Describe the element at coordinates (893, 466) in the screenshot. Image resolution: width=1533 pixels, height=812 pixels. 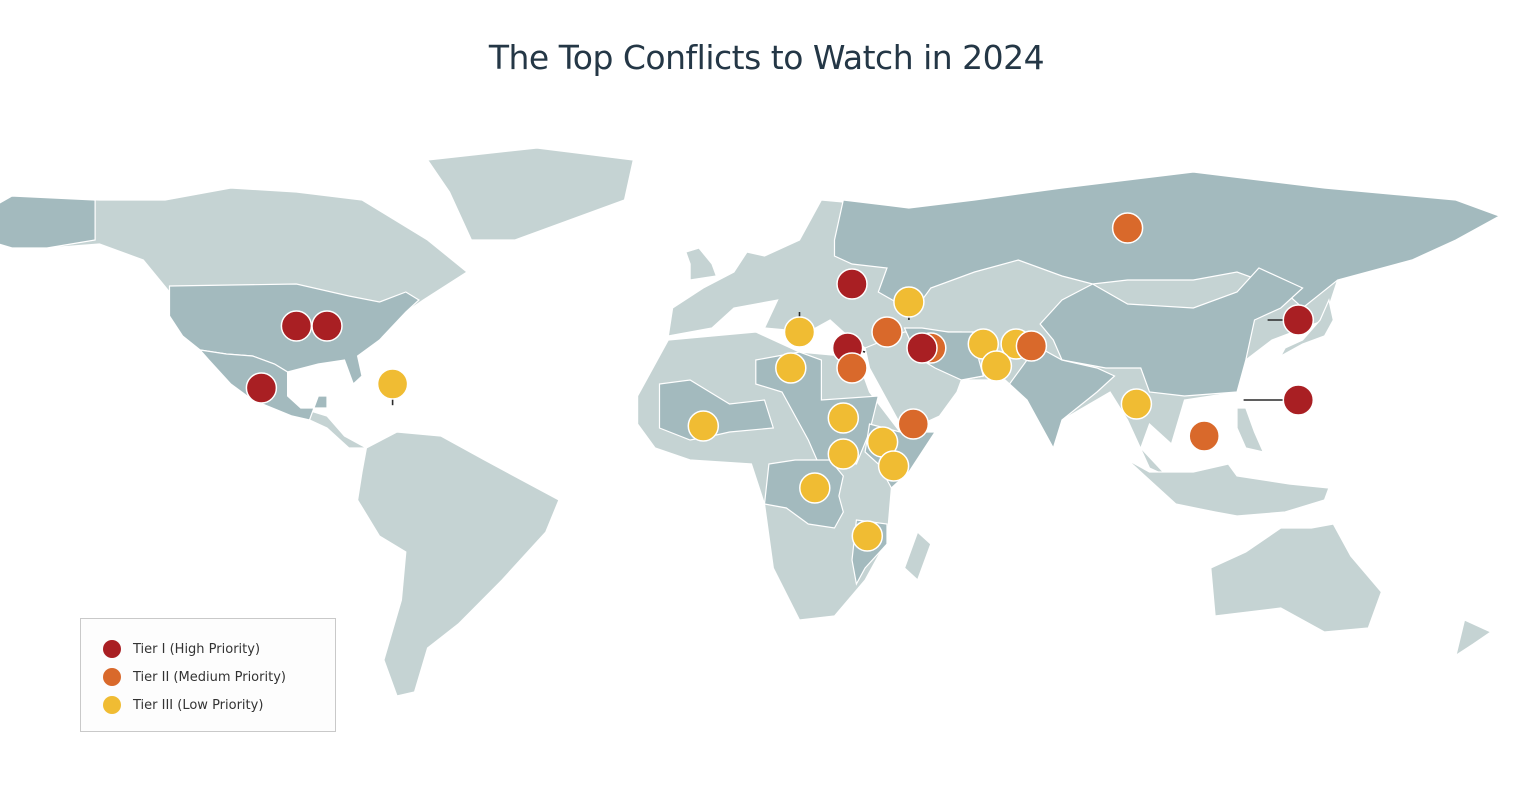
I see `conflict-marker-somalia` at that location.